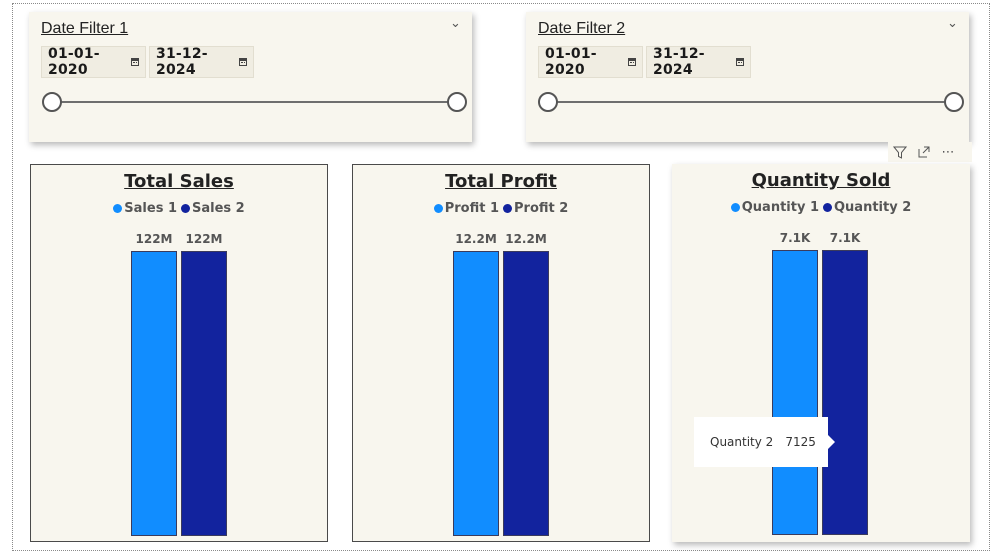  What do you see at coordinates (471, 208) in the screenshot?
I see `legend-label: Profit 1` at bounding box center [471, 208].